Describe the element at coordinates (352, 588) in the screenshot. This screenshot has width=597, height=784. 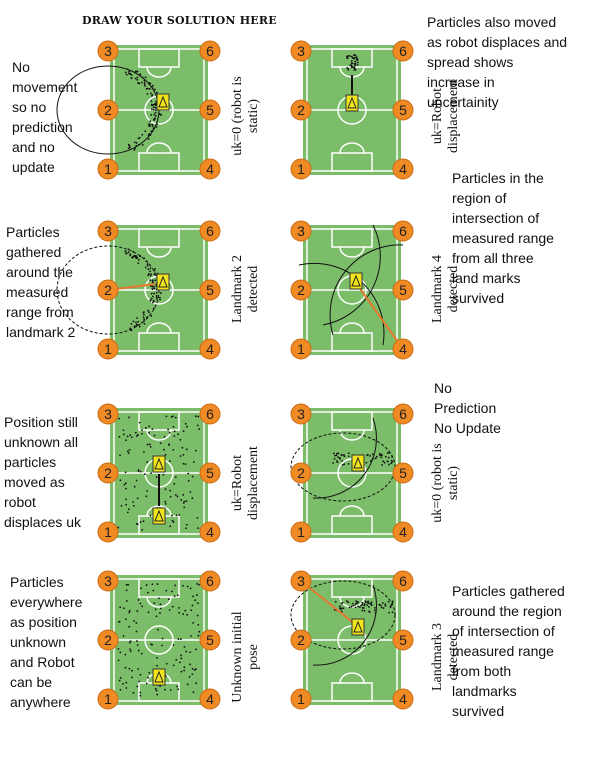
I see `goal-box-top` at that location.